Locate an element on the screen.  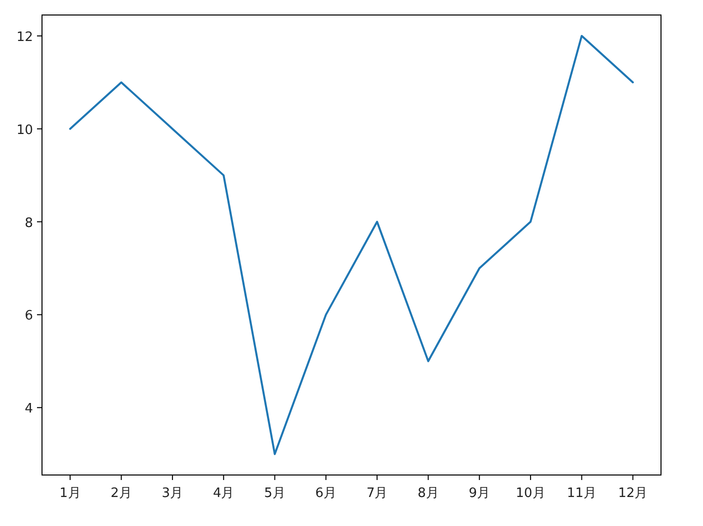
y-tick-label: 8 is located at coordinates (28, 223).